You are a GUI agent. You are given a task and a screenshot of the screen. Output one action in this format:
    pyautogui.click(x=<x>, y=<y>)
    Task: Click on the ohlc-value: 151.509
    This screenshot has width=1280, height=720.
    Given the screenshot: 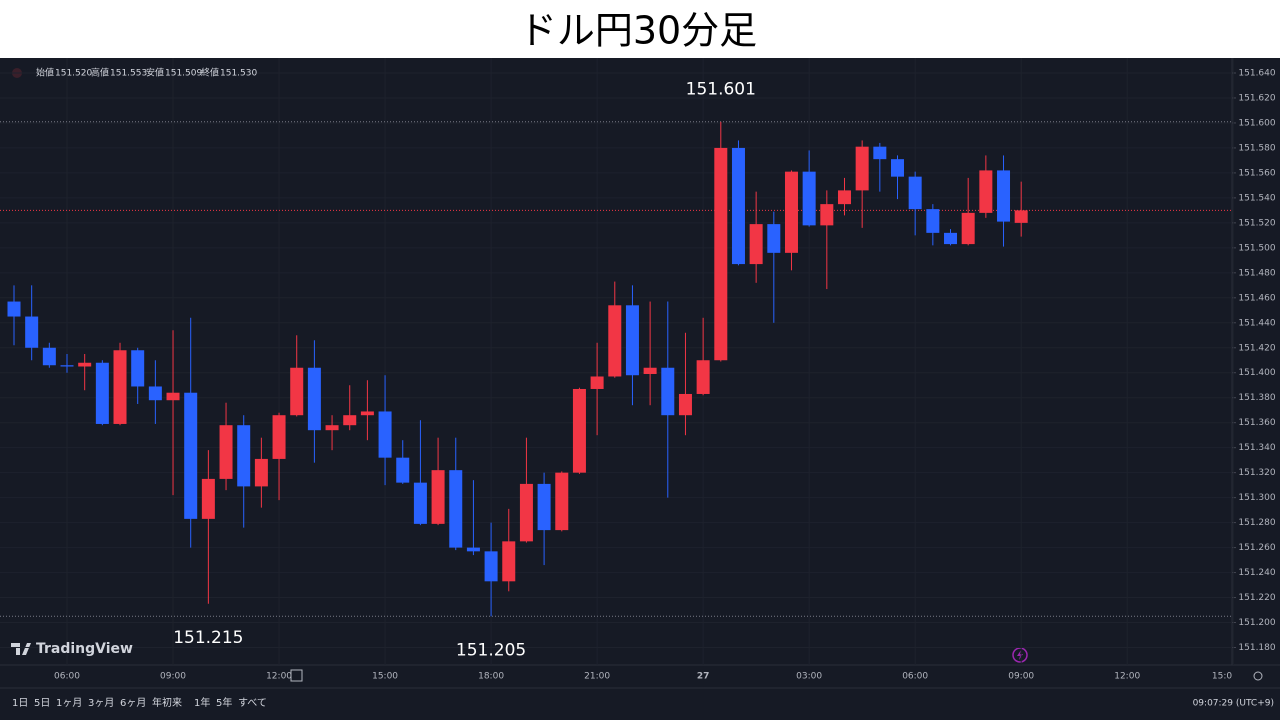 What is the action you would take?
    pyautogui.click(x=183, y=74)
    